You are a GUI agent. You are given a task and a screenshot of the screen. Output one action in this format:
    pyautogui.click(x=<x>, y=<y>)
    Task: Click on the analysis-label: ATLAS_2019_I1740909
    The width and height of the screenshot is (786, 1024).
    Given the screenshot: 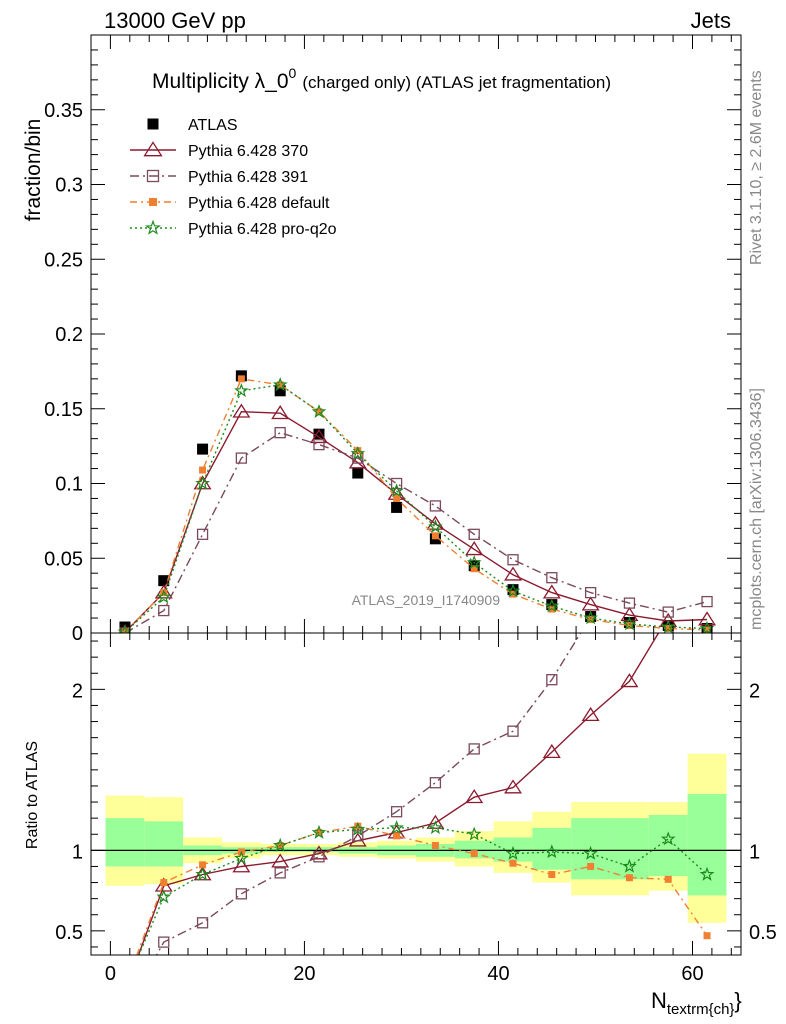 What is the action you would take?
    pyautogui.click(x=426, y=600)
    